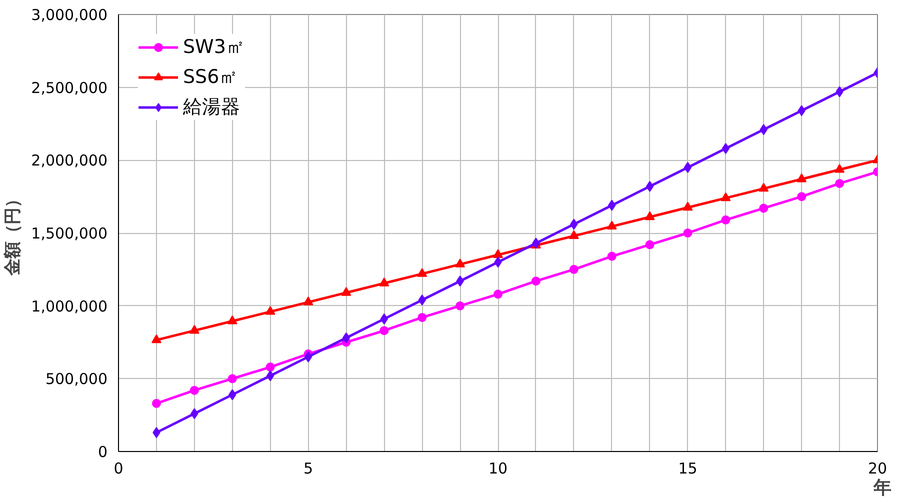 This screenshot has width=919, height=497. I want to click on y-tick-label: 1,000,000, so click(69, 306).